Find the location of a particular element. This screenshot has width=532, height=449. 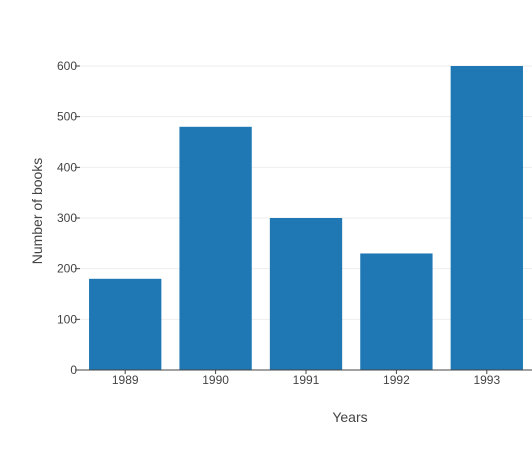

y-tick-label-300: 300 is located at coordinates (67, 218).